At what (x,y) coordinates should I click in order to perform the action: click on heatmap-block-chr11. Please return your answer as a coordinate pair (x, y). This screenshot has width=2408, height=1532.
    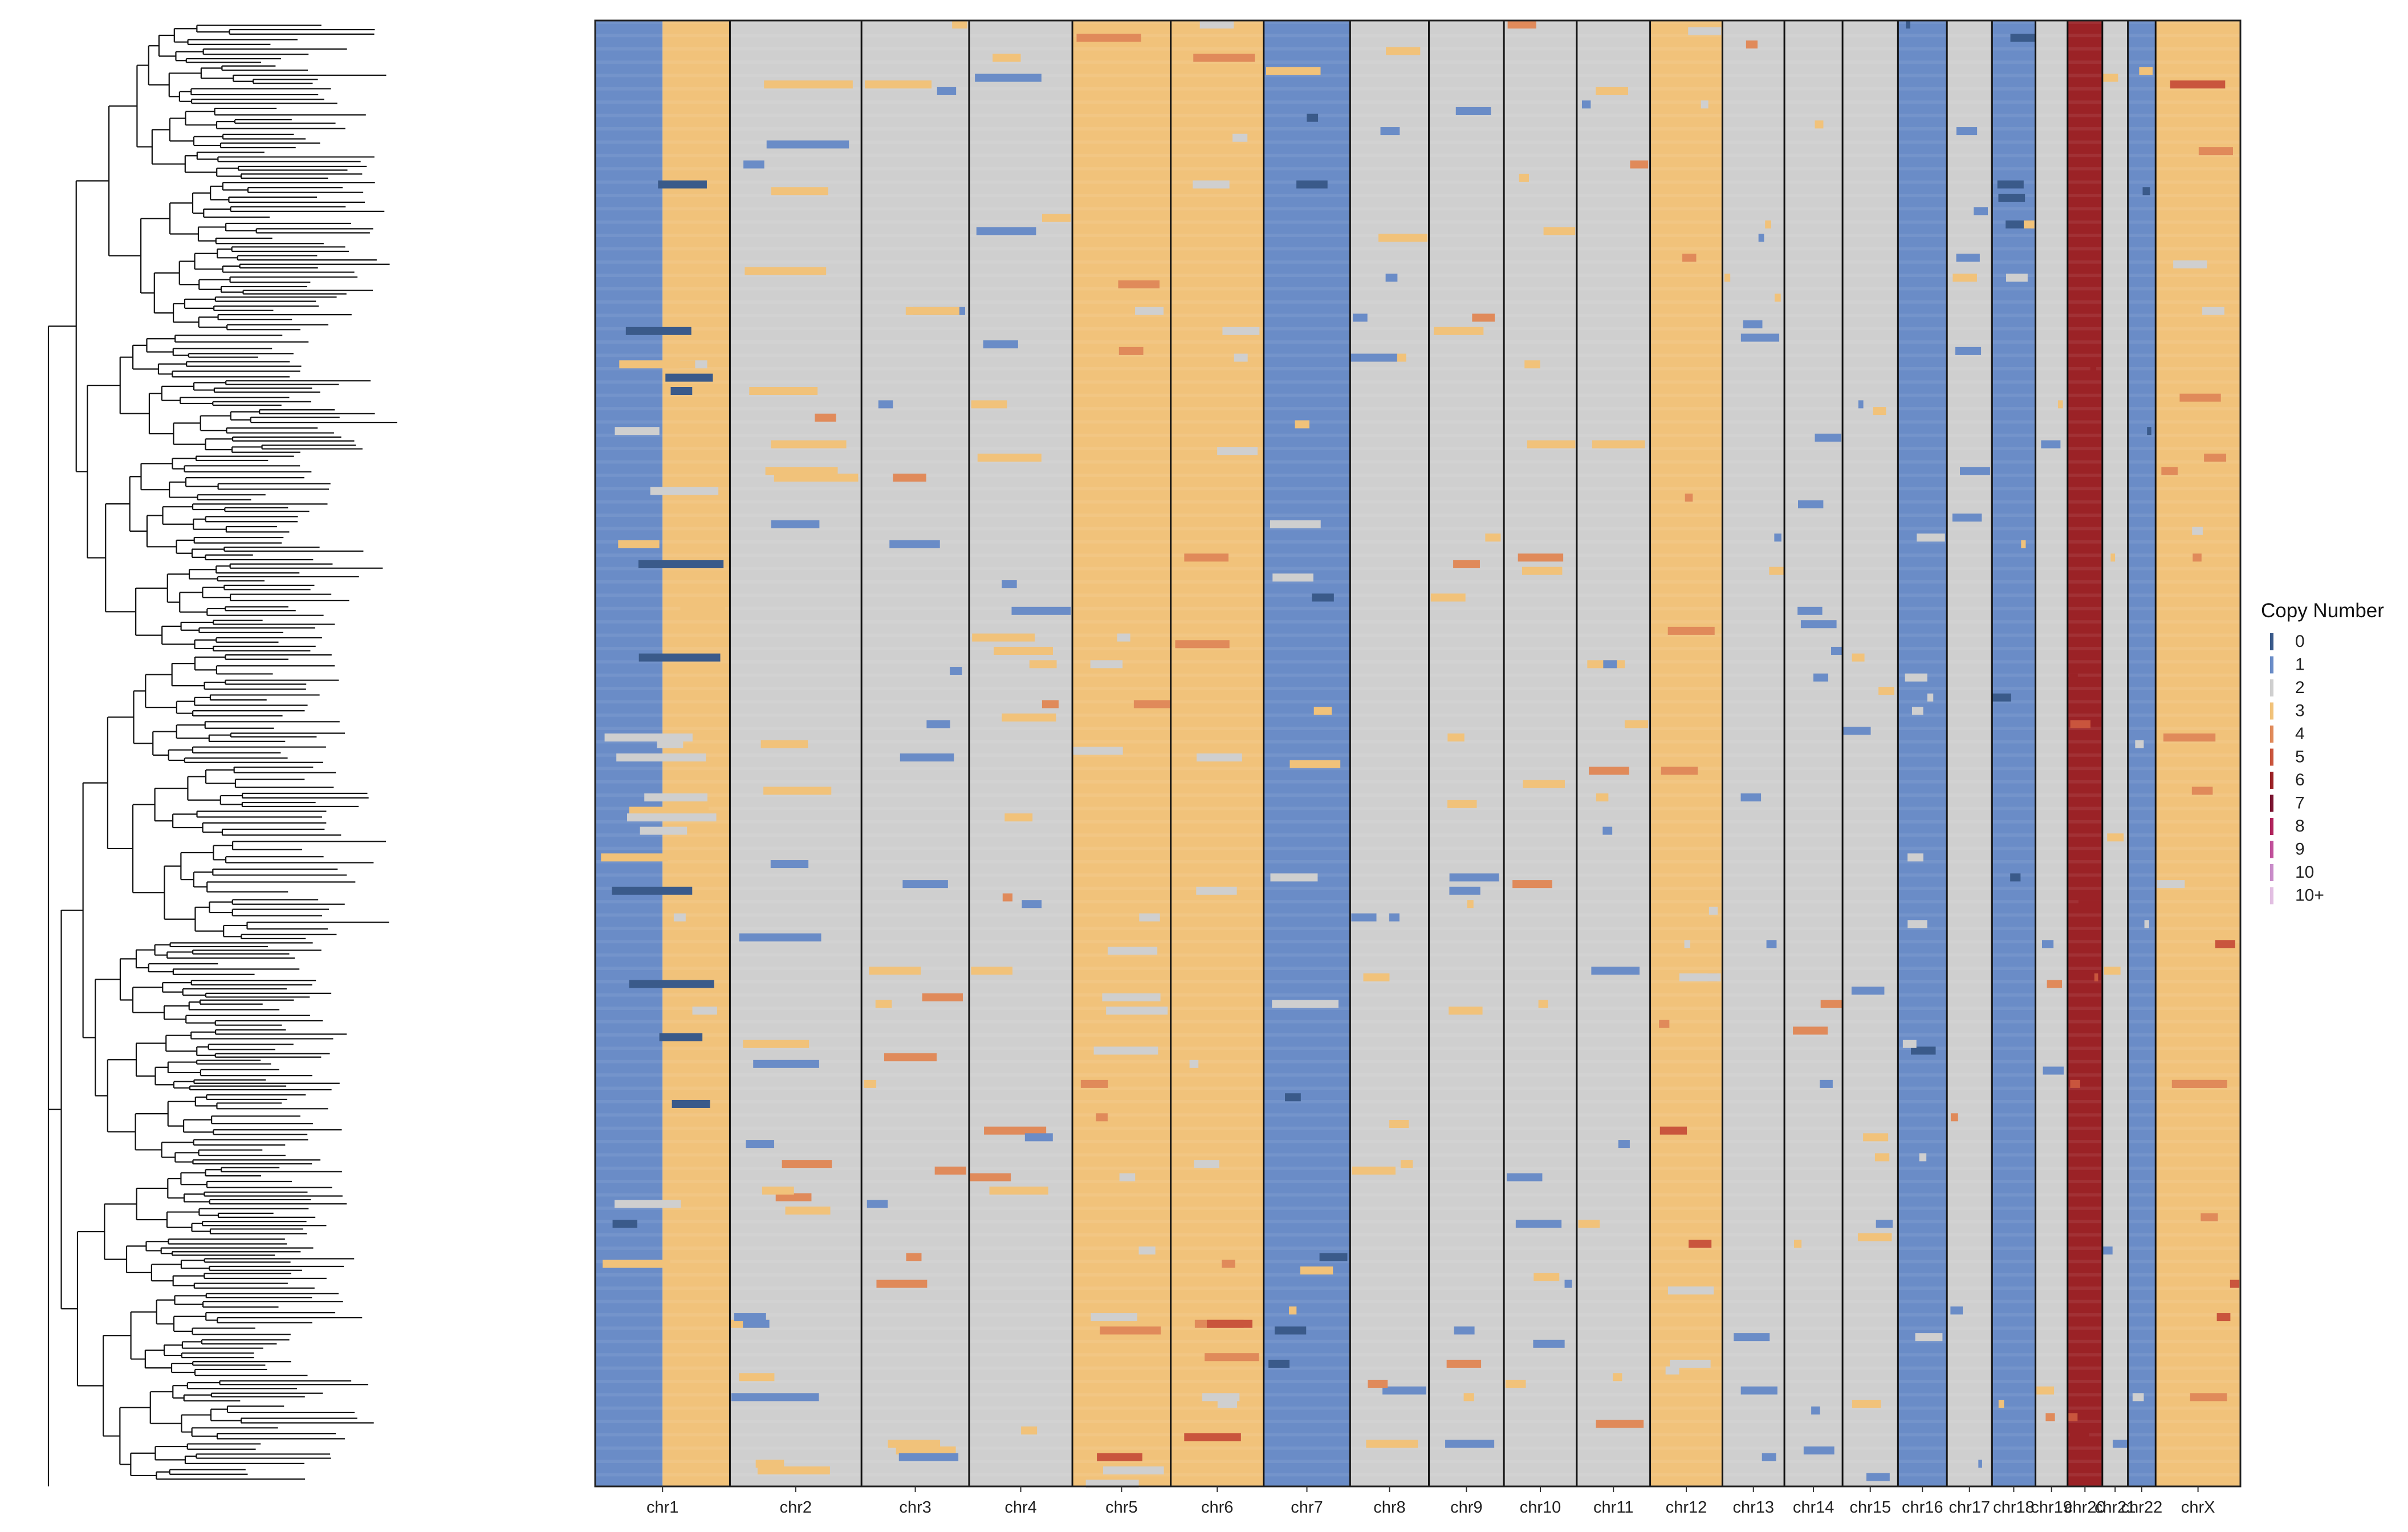
    Looking at the image, I should click on (1613, 753).